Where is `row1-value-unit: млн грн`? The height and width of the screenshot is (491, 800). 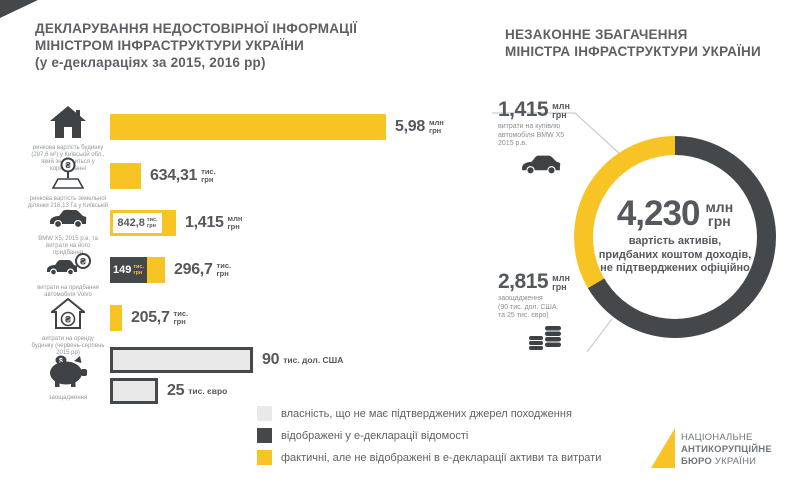 row1-value-unit: млн грн is located at coordinates (436, 127).